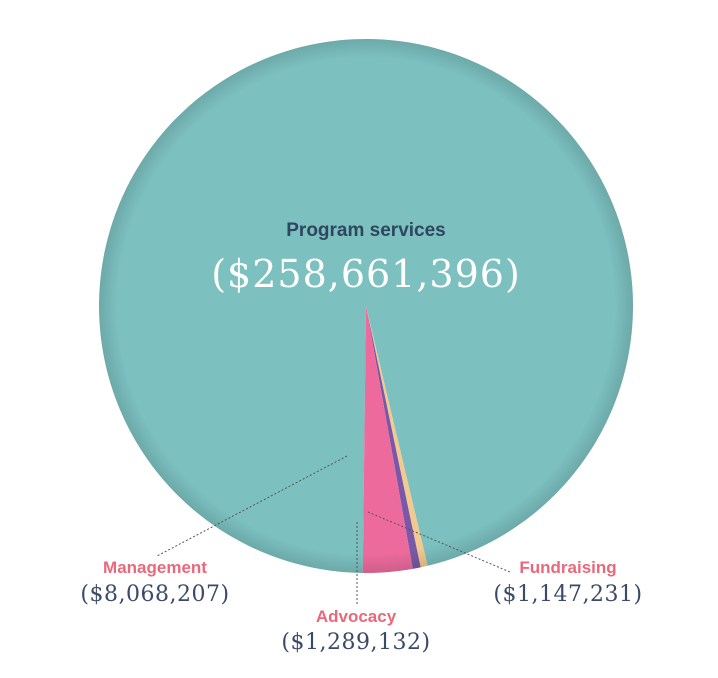 This screenshot has height=678, width=718. Describe the element at coordinates (568, 594) in the screenshot. I see `slice-value-fundraising: ($1,147,231)` at that location.